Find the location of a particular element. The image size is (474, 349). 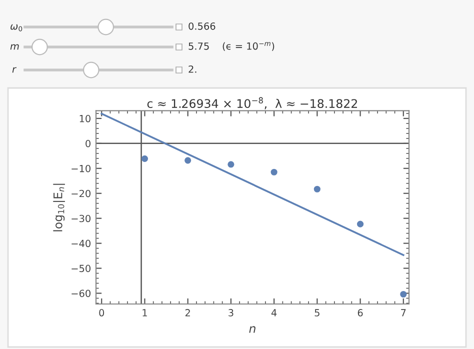

x-tick-label: 0 is located at coordinates (101, 312).